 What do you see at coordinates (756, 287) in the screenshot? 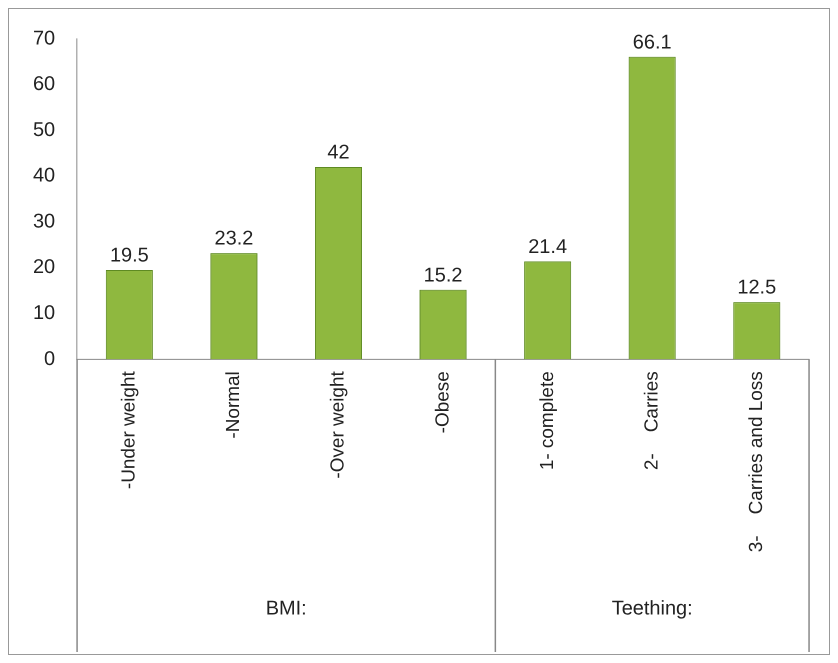
I see `data-label: 12.5` at bounding box center [756, 287].